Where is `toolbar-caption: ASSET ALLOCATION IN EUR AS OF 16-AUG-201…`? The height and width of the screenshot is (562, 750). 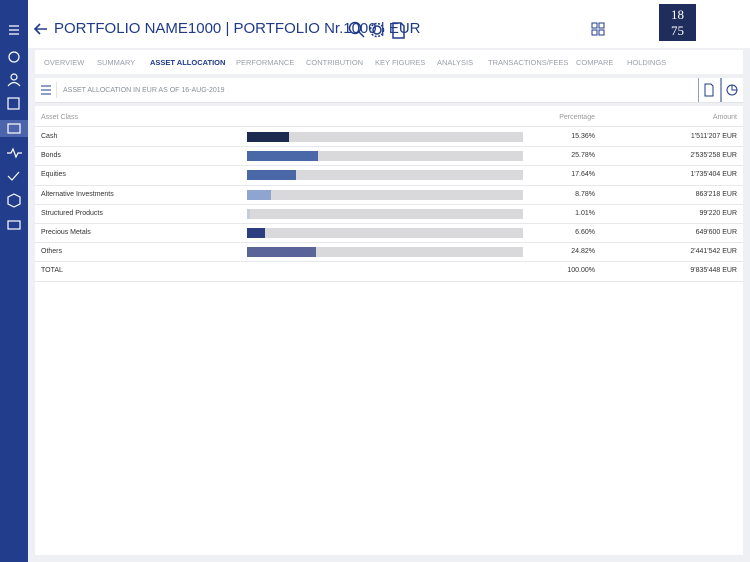
toolbar-caption: ASSET ALLOCATION IN EUR AS OF 16-AUG-201… is located at coordinates (144, 90).